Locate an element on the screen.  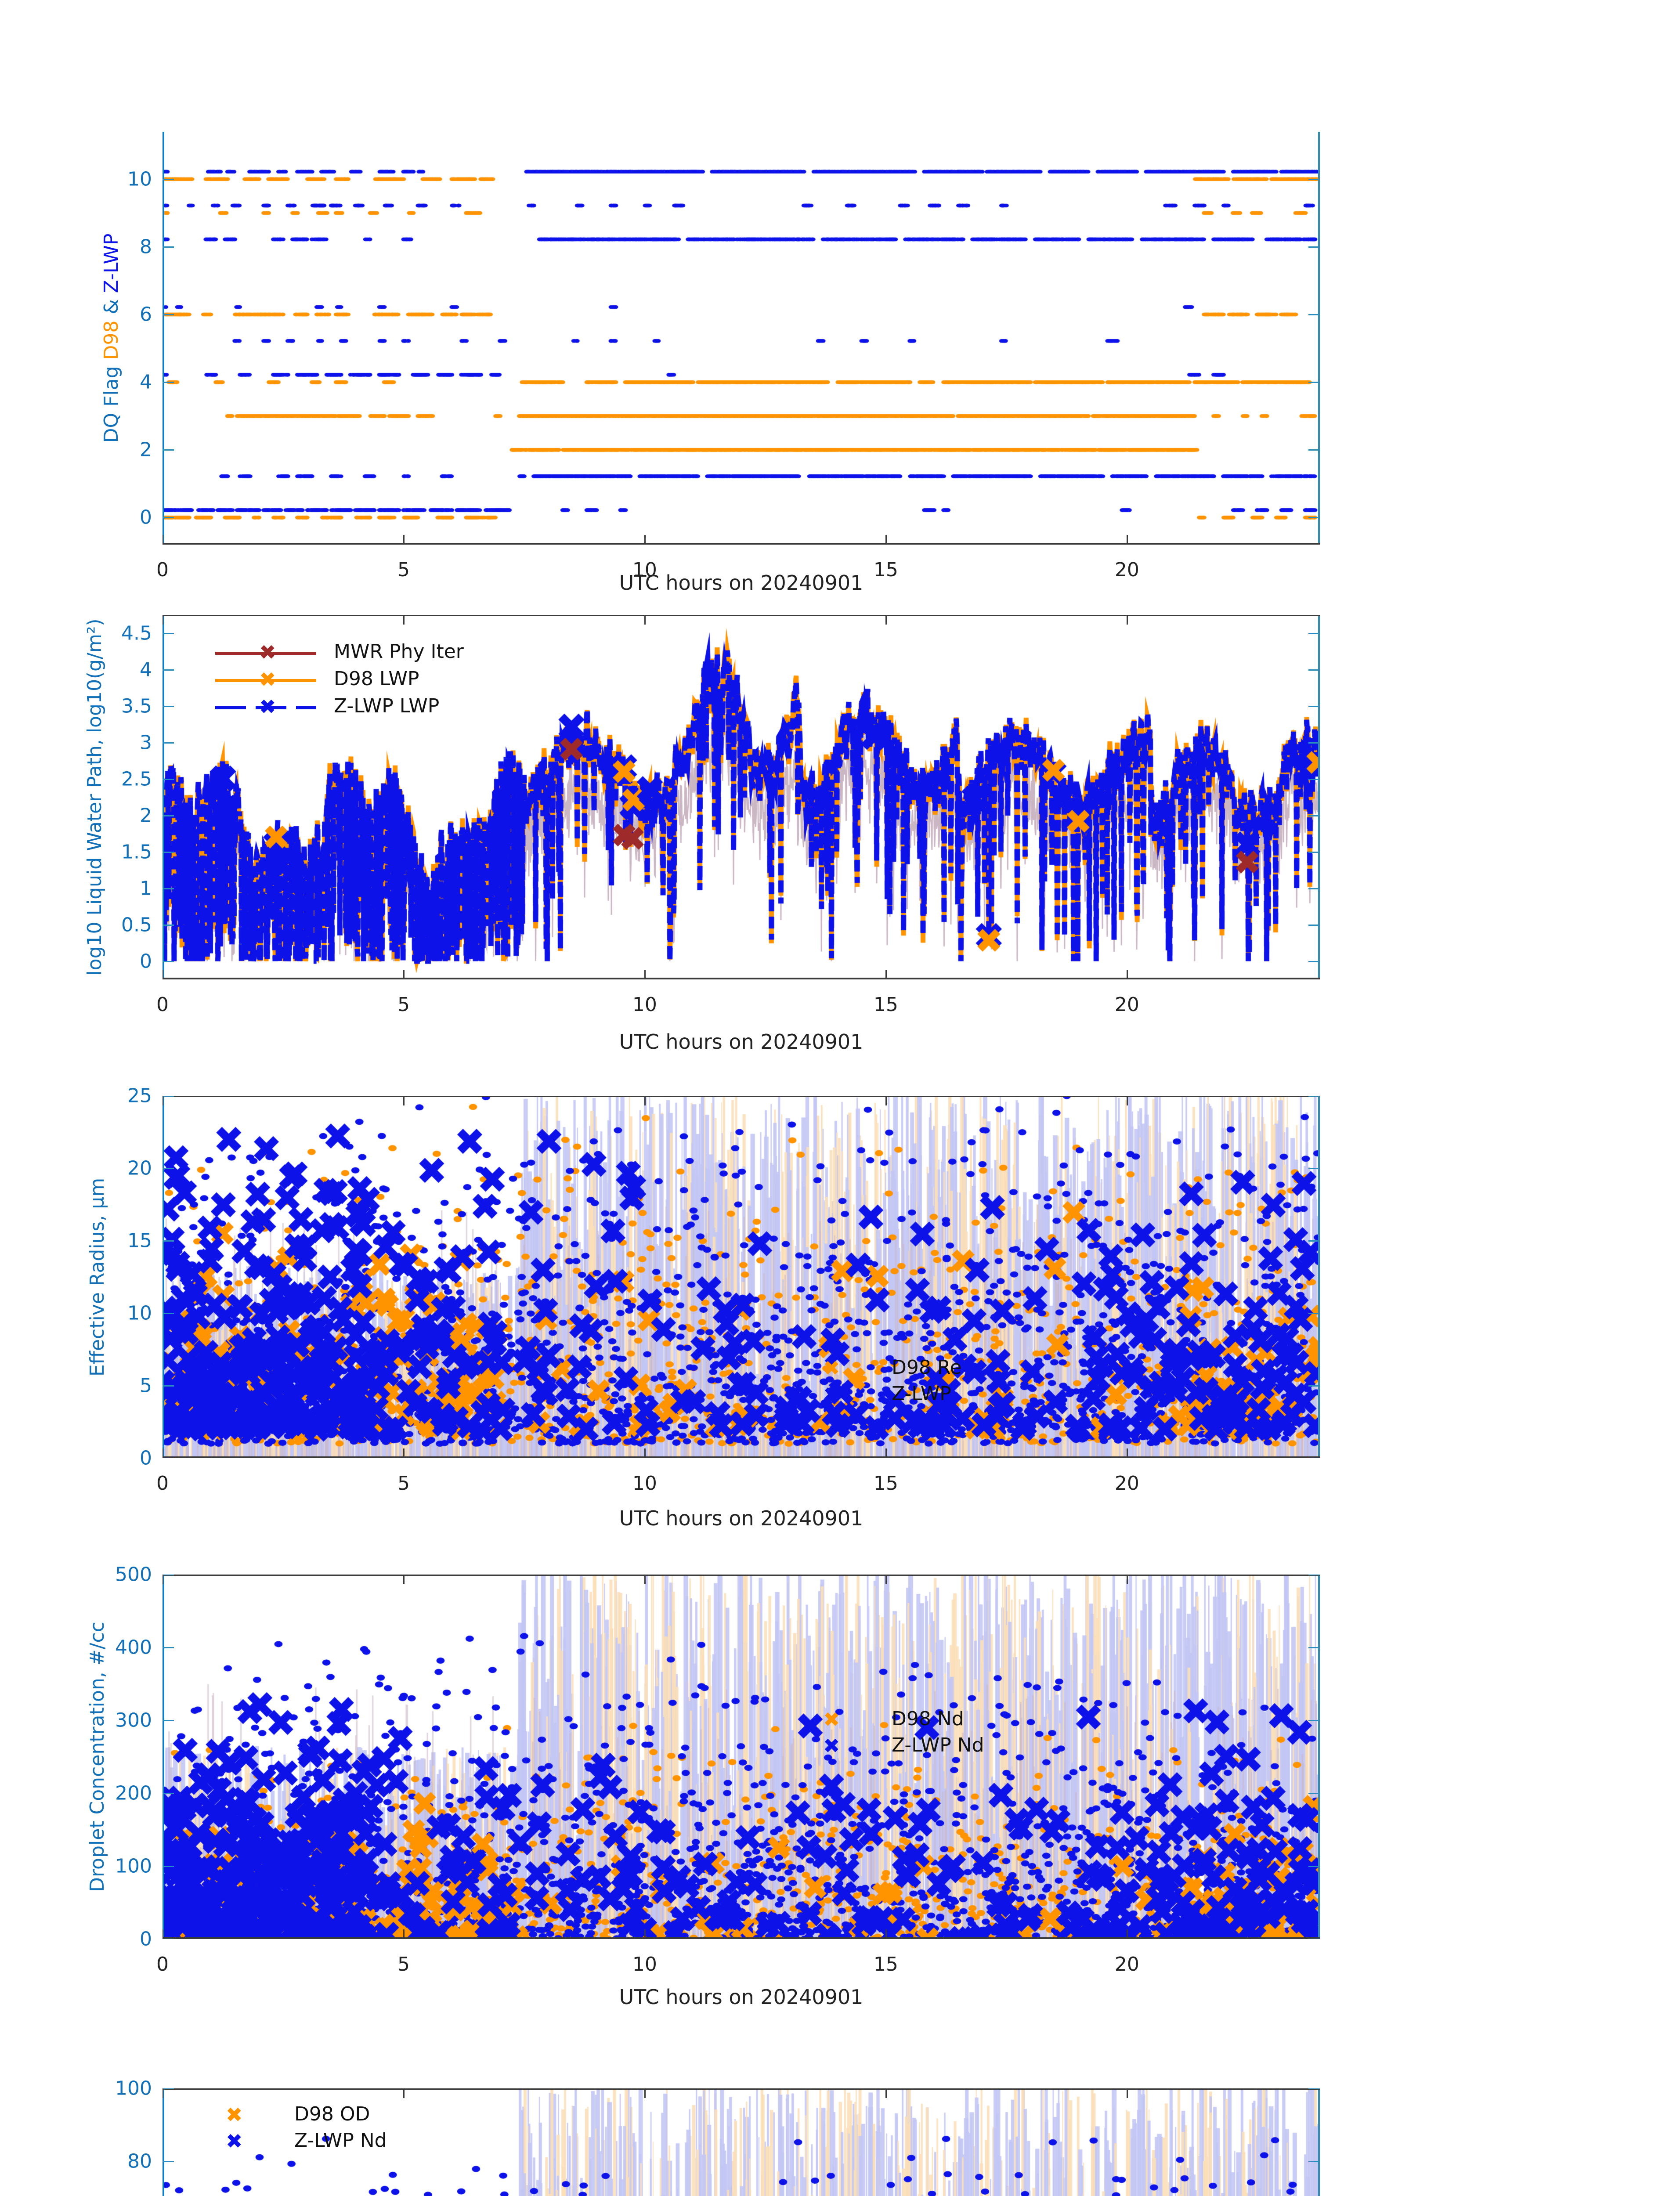
panel-od-legend-label-0: D98 OD is located at coordinates (332, 2114).